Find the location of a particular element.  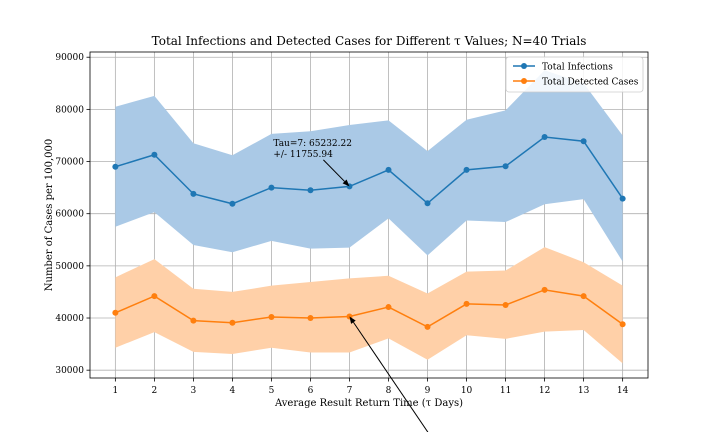

x-tick-label: 5 is located at coordinates (272, 391).